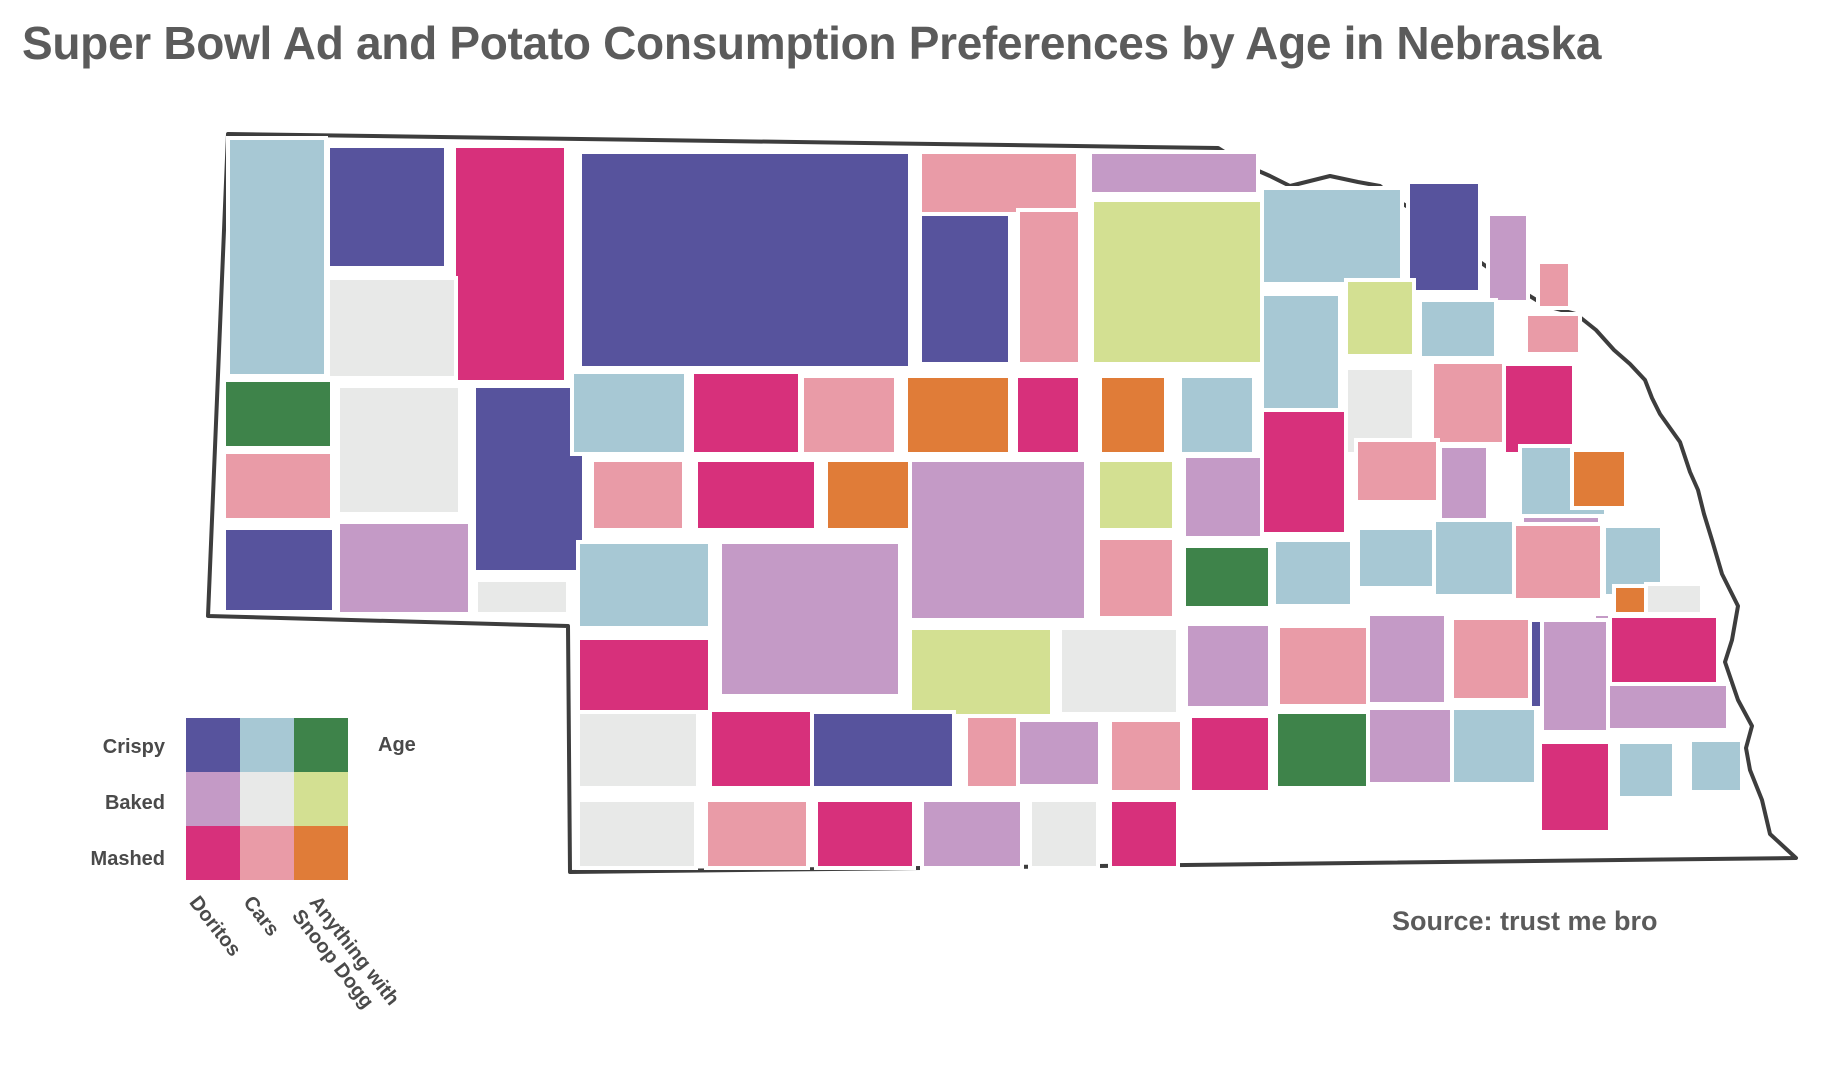 The height and width of the screenshot is (1066, 1836). I want to click on legend-cell-baked-cars, so click(267, 799).